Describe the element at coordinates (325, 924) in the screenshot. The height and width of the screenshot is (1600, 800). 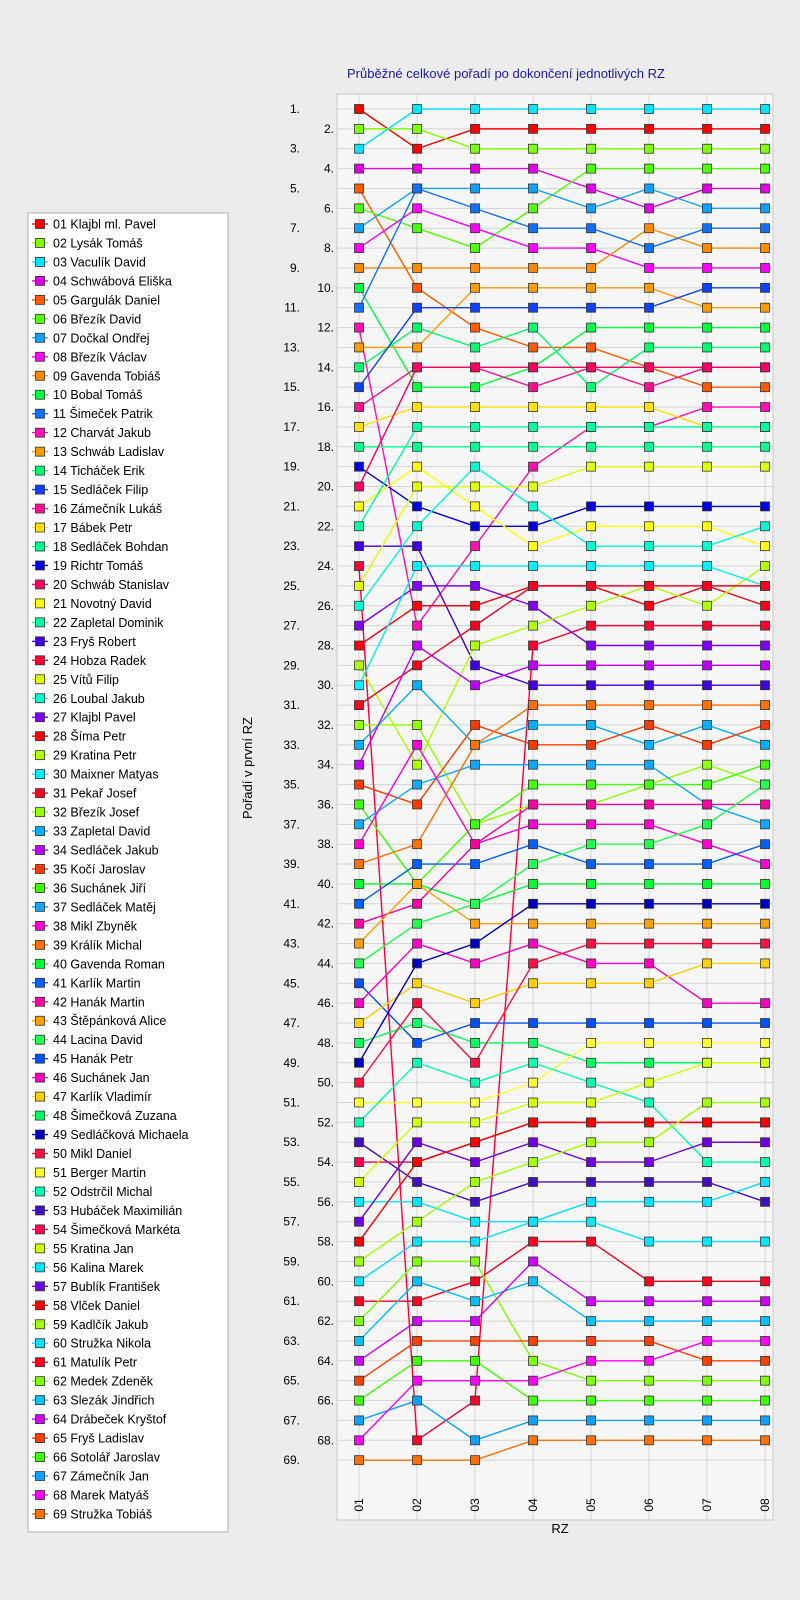
I see `y-tick-label: 42.` at that location.